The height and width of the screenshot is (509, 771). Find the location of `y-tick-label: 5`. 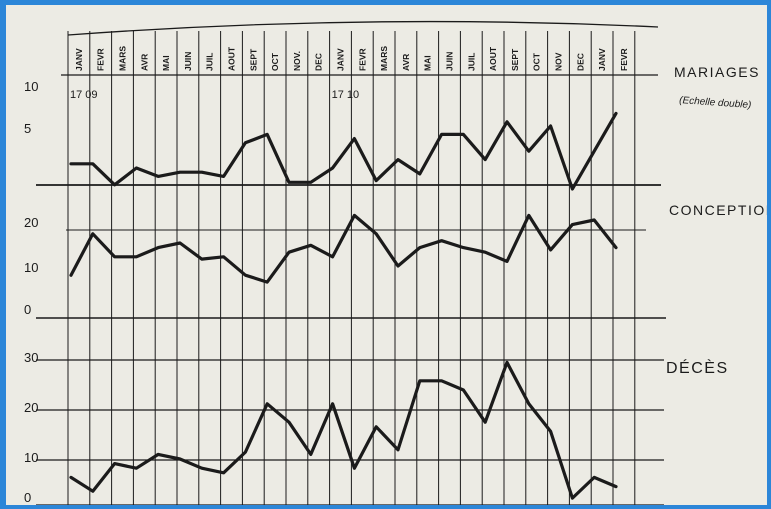

y-tick-label: 5 is located at coordinates (27, 128).